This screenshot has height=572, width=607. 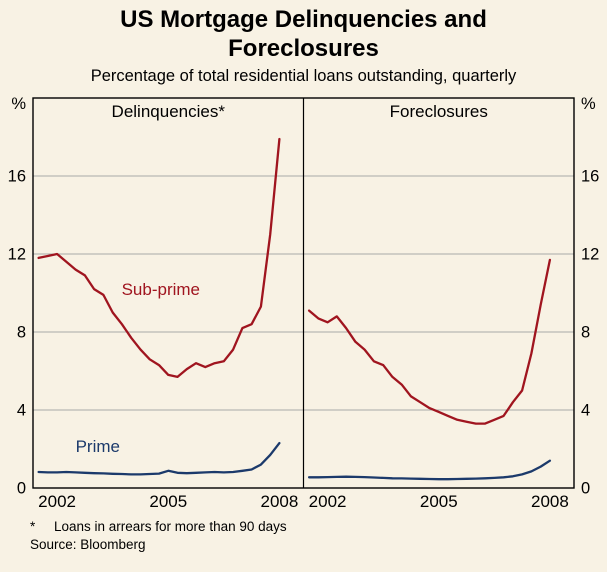 What do you see at coordinates (429, 341) in the screenshot?
I see `line-sub-prime-foreclosures` at bounding box center [429, 341].